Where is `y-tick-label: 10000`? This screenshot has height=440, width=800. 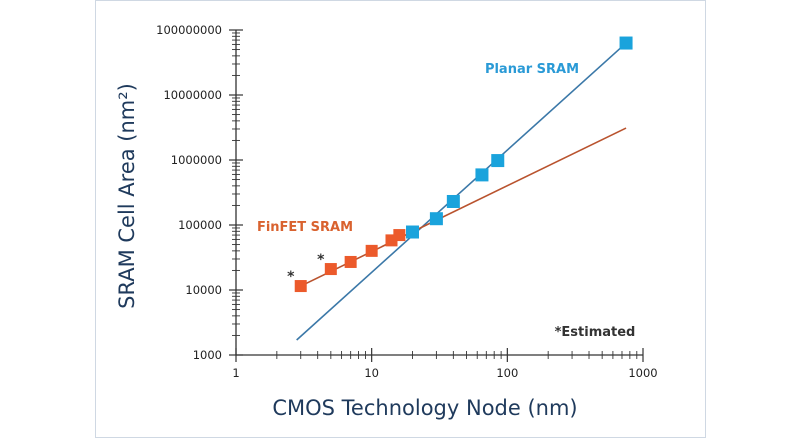
y-tick-label: 10000 is located at coordinates (203, 290).